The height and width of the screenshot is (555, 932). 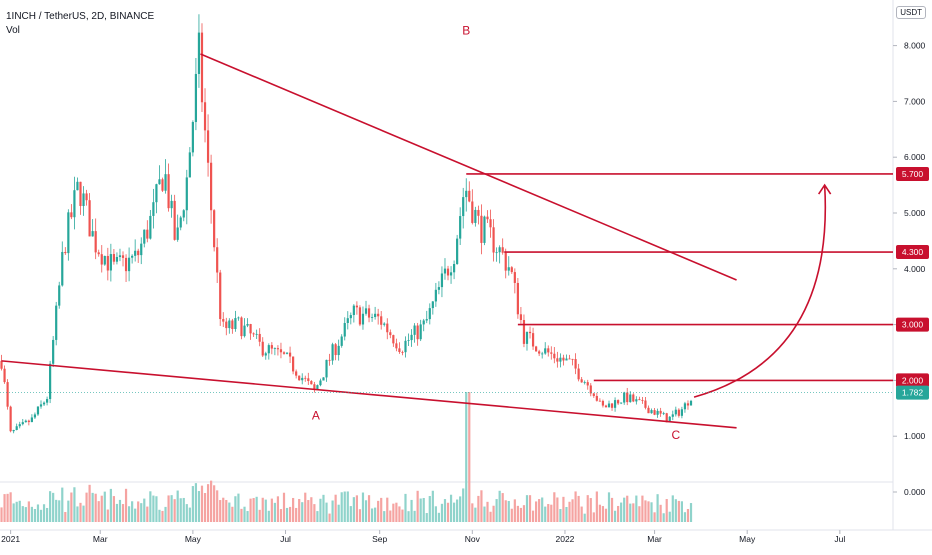 I want to click on y-tick-label-7: 7.000, so click(x=915, y=101).